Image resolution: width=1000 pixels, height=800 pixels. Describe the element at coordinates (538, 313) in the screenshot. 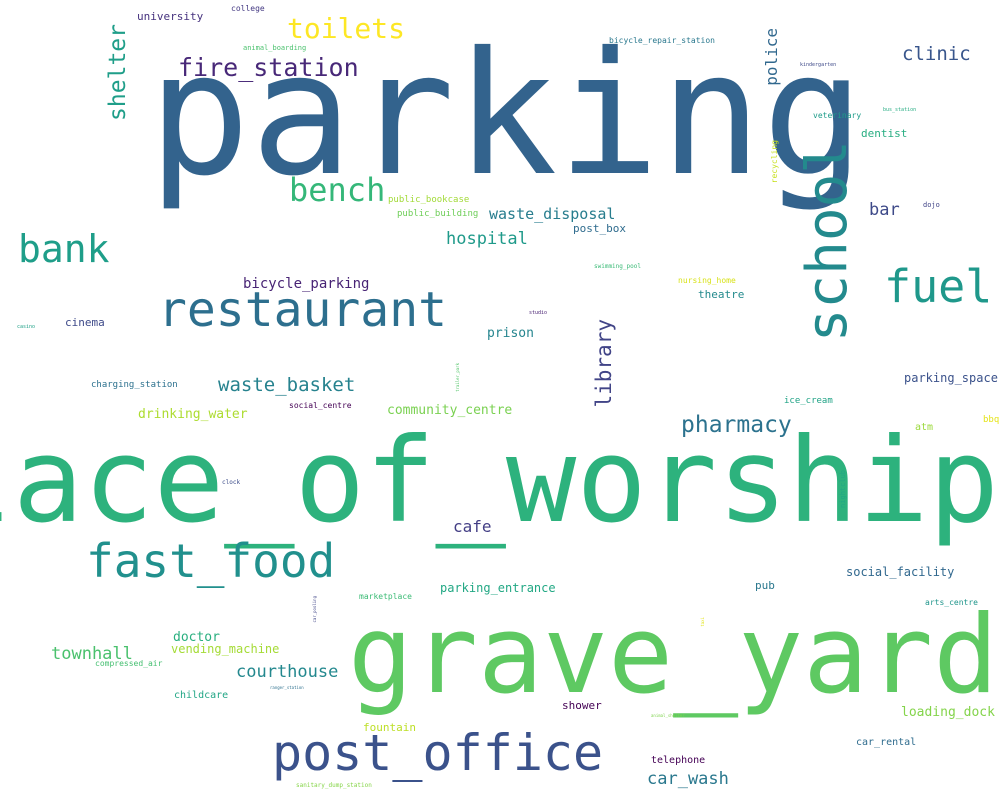

I see `word-studio: studio` at that location.